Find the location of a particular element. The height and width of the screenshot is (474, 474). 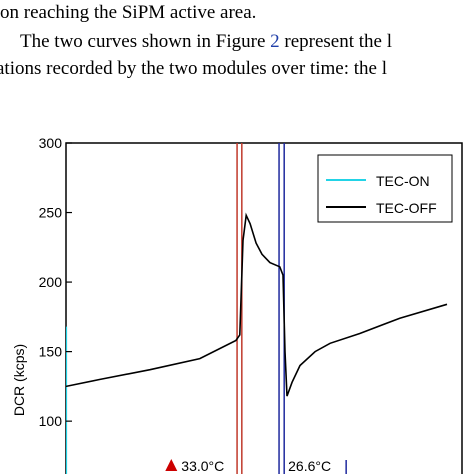

text-span: The two curves shown in Figure is located at coordinates (145, 41).